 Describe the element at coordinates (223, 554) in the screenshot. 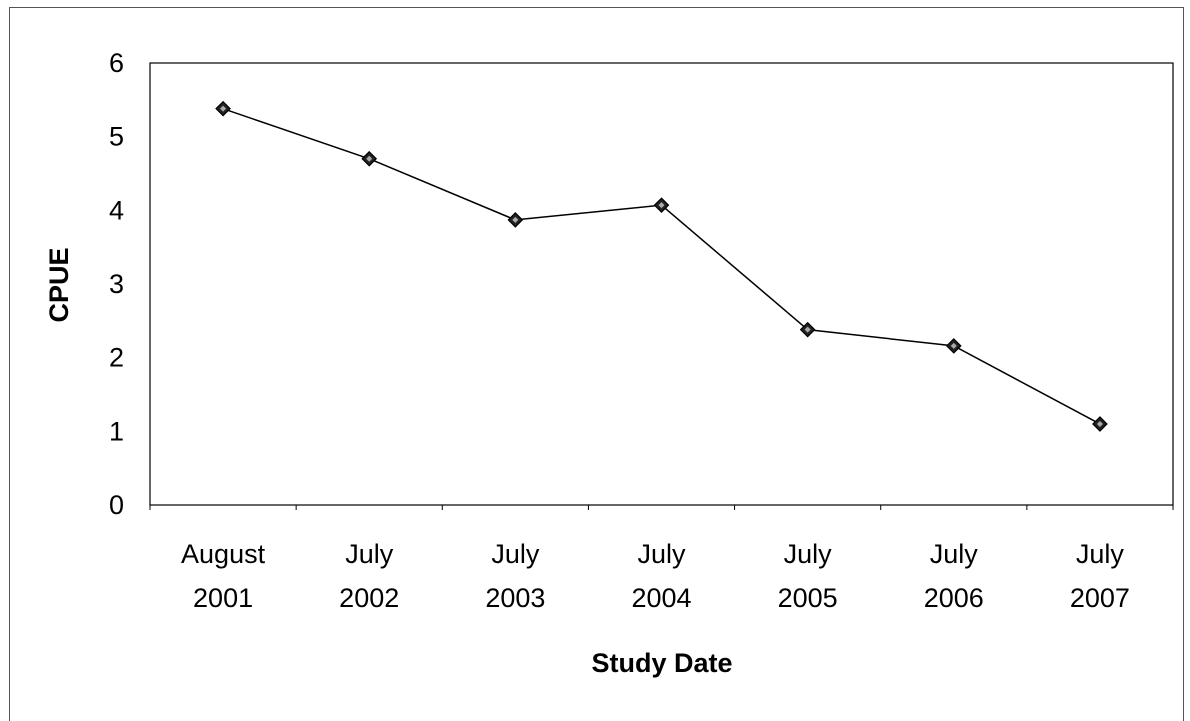

I see `x-tick-label: August` at that location.